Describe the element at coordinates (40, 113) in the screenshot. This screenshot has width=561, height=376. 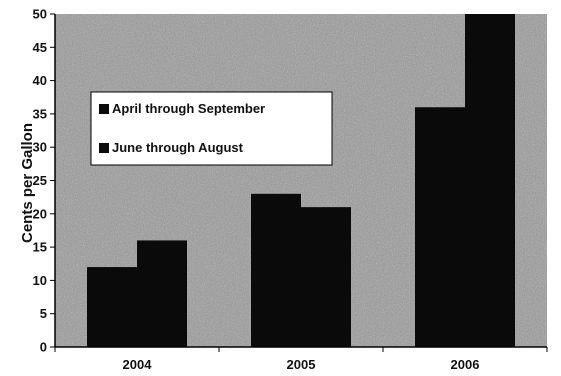
I see `y-tick-label-35: 35` at that location.